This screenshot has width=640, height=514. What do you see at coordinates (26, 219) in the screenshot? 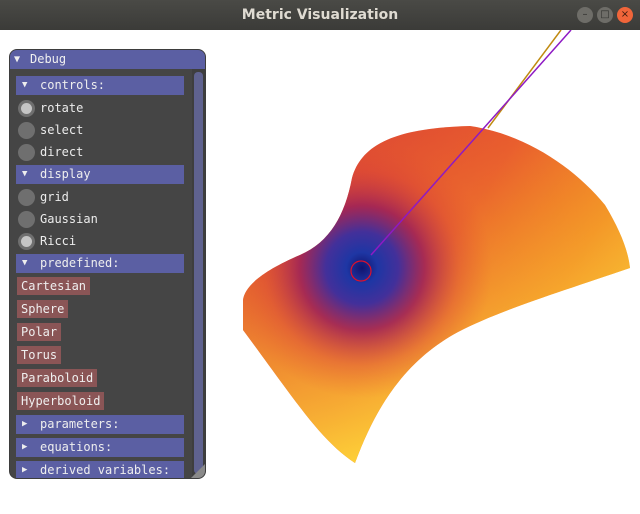
I see `radio-gaussian` at bounding box center [26, 219].